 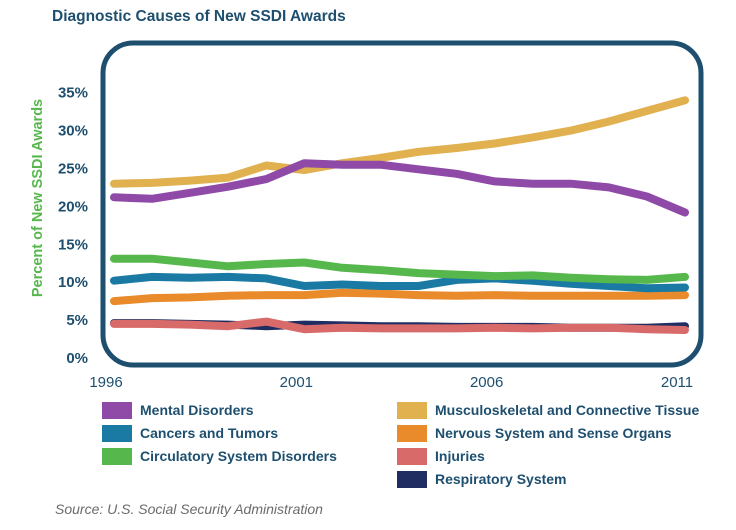 What do you see at coordinates (209, 433) in the screenshot?
I see `legend-label: Cancers and Tumors` at bounding box center [209, 433].